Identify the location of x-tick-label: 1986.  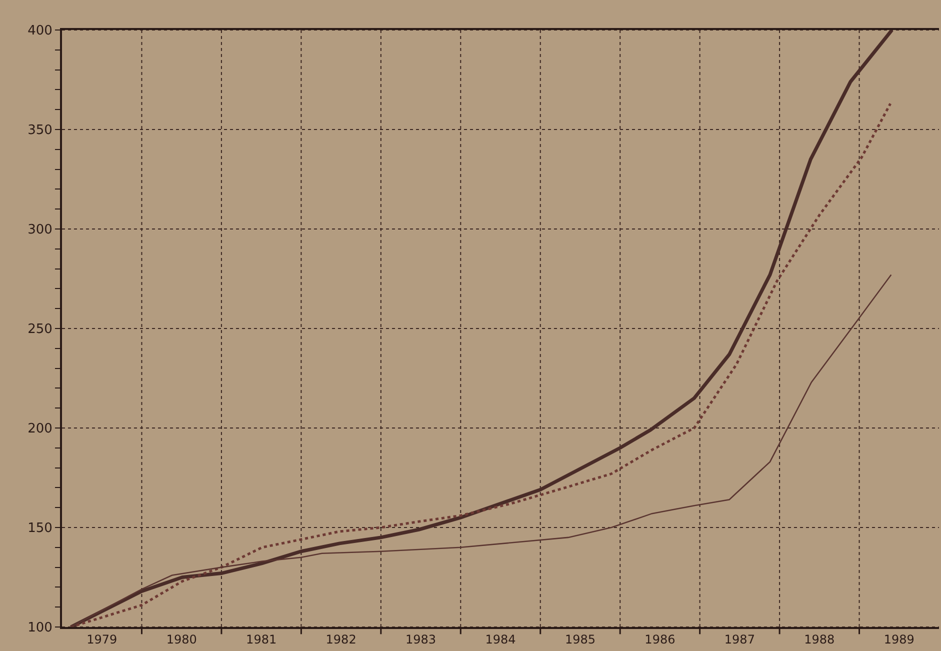
(660, 639).